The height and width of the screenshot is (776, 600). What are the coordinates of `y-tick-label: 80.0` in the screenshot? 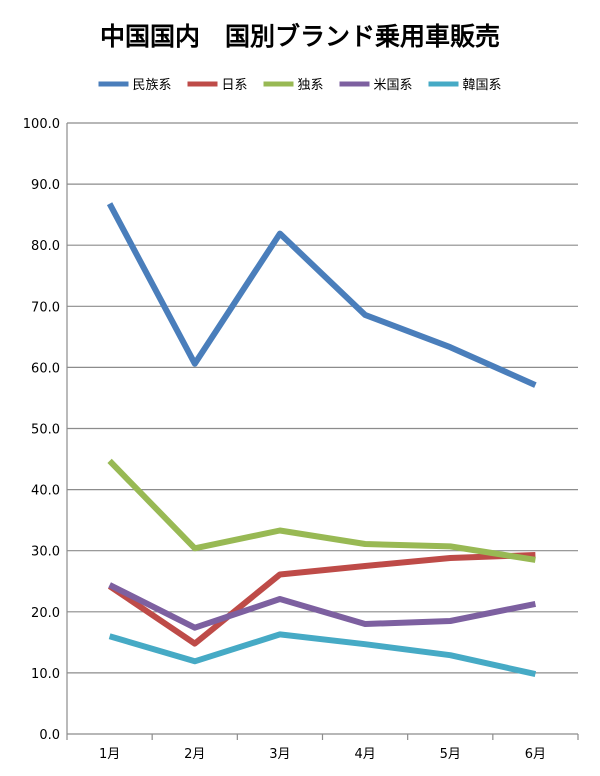 It's located at (45, 246).